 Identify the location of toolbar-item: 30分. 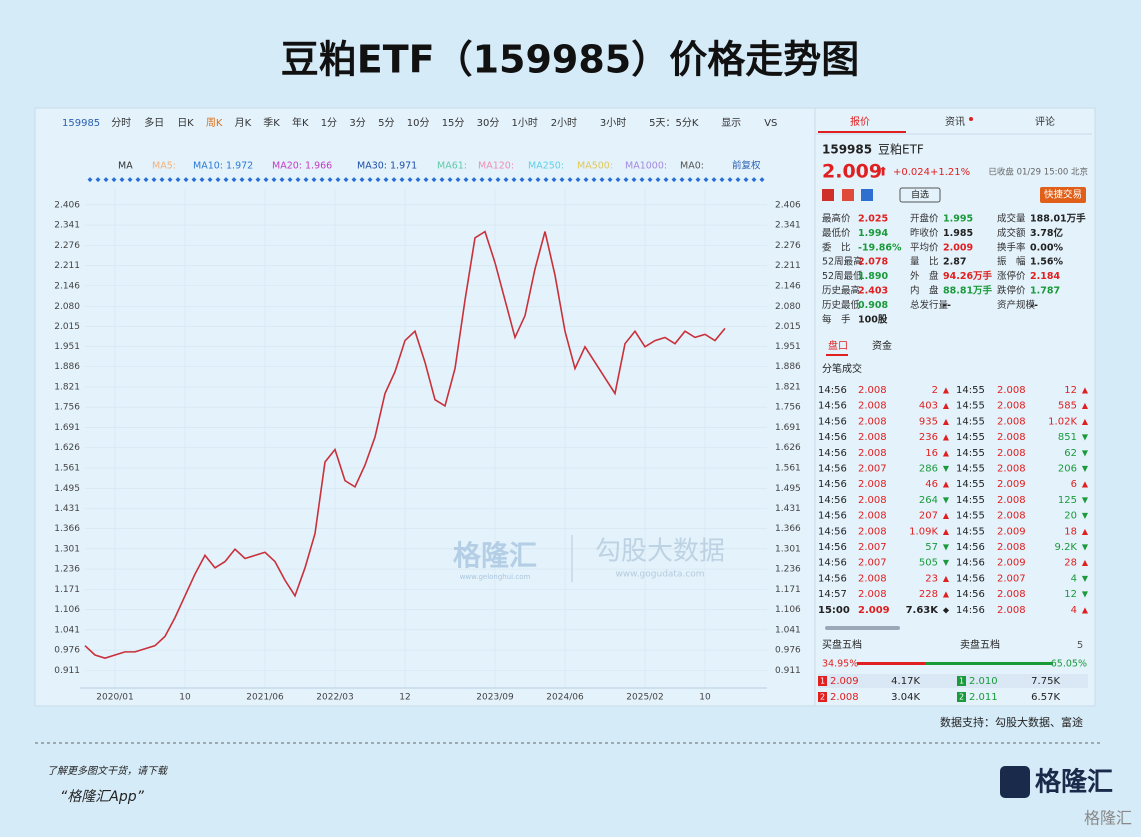
(488, 123).